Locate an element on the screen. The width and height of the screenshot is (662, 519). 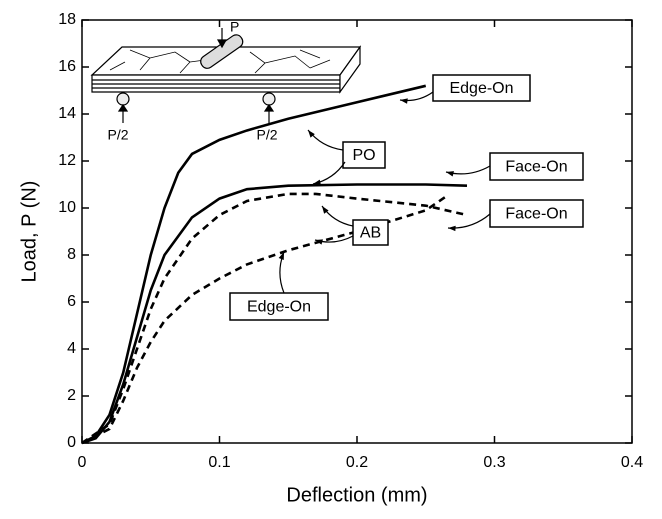
y-tick-label: 2 is located at coordinates (71, 395).